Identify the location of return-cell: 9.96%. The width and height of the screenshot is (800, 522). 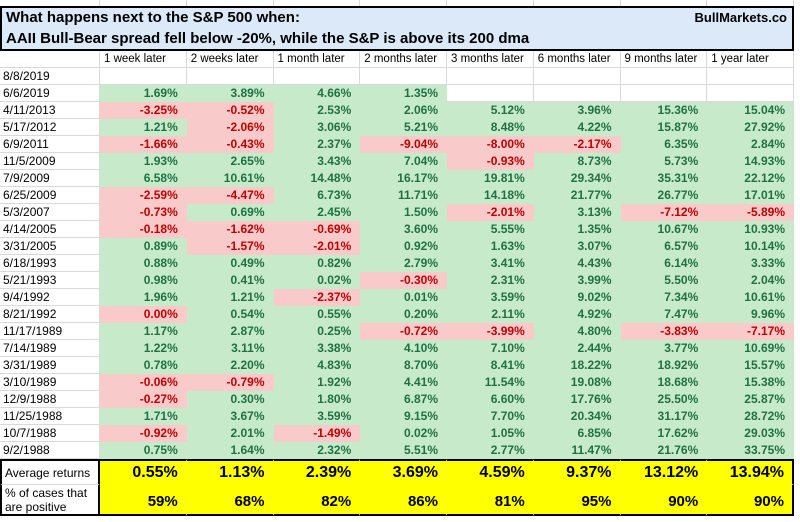
(750, 314).